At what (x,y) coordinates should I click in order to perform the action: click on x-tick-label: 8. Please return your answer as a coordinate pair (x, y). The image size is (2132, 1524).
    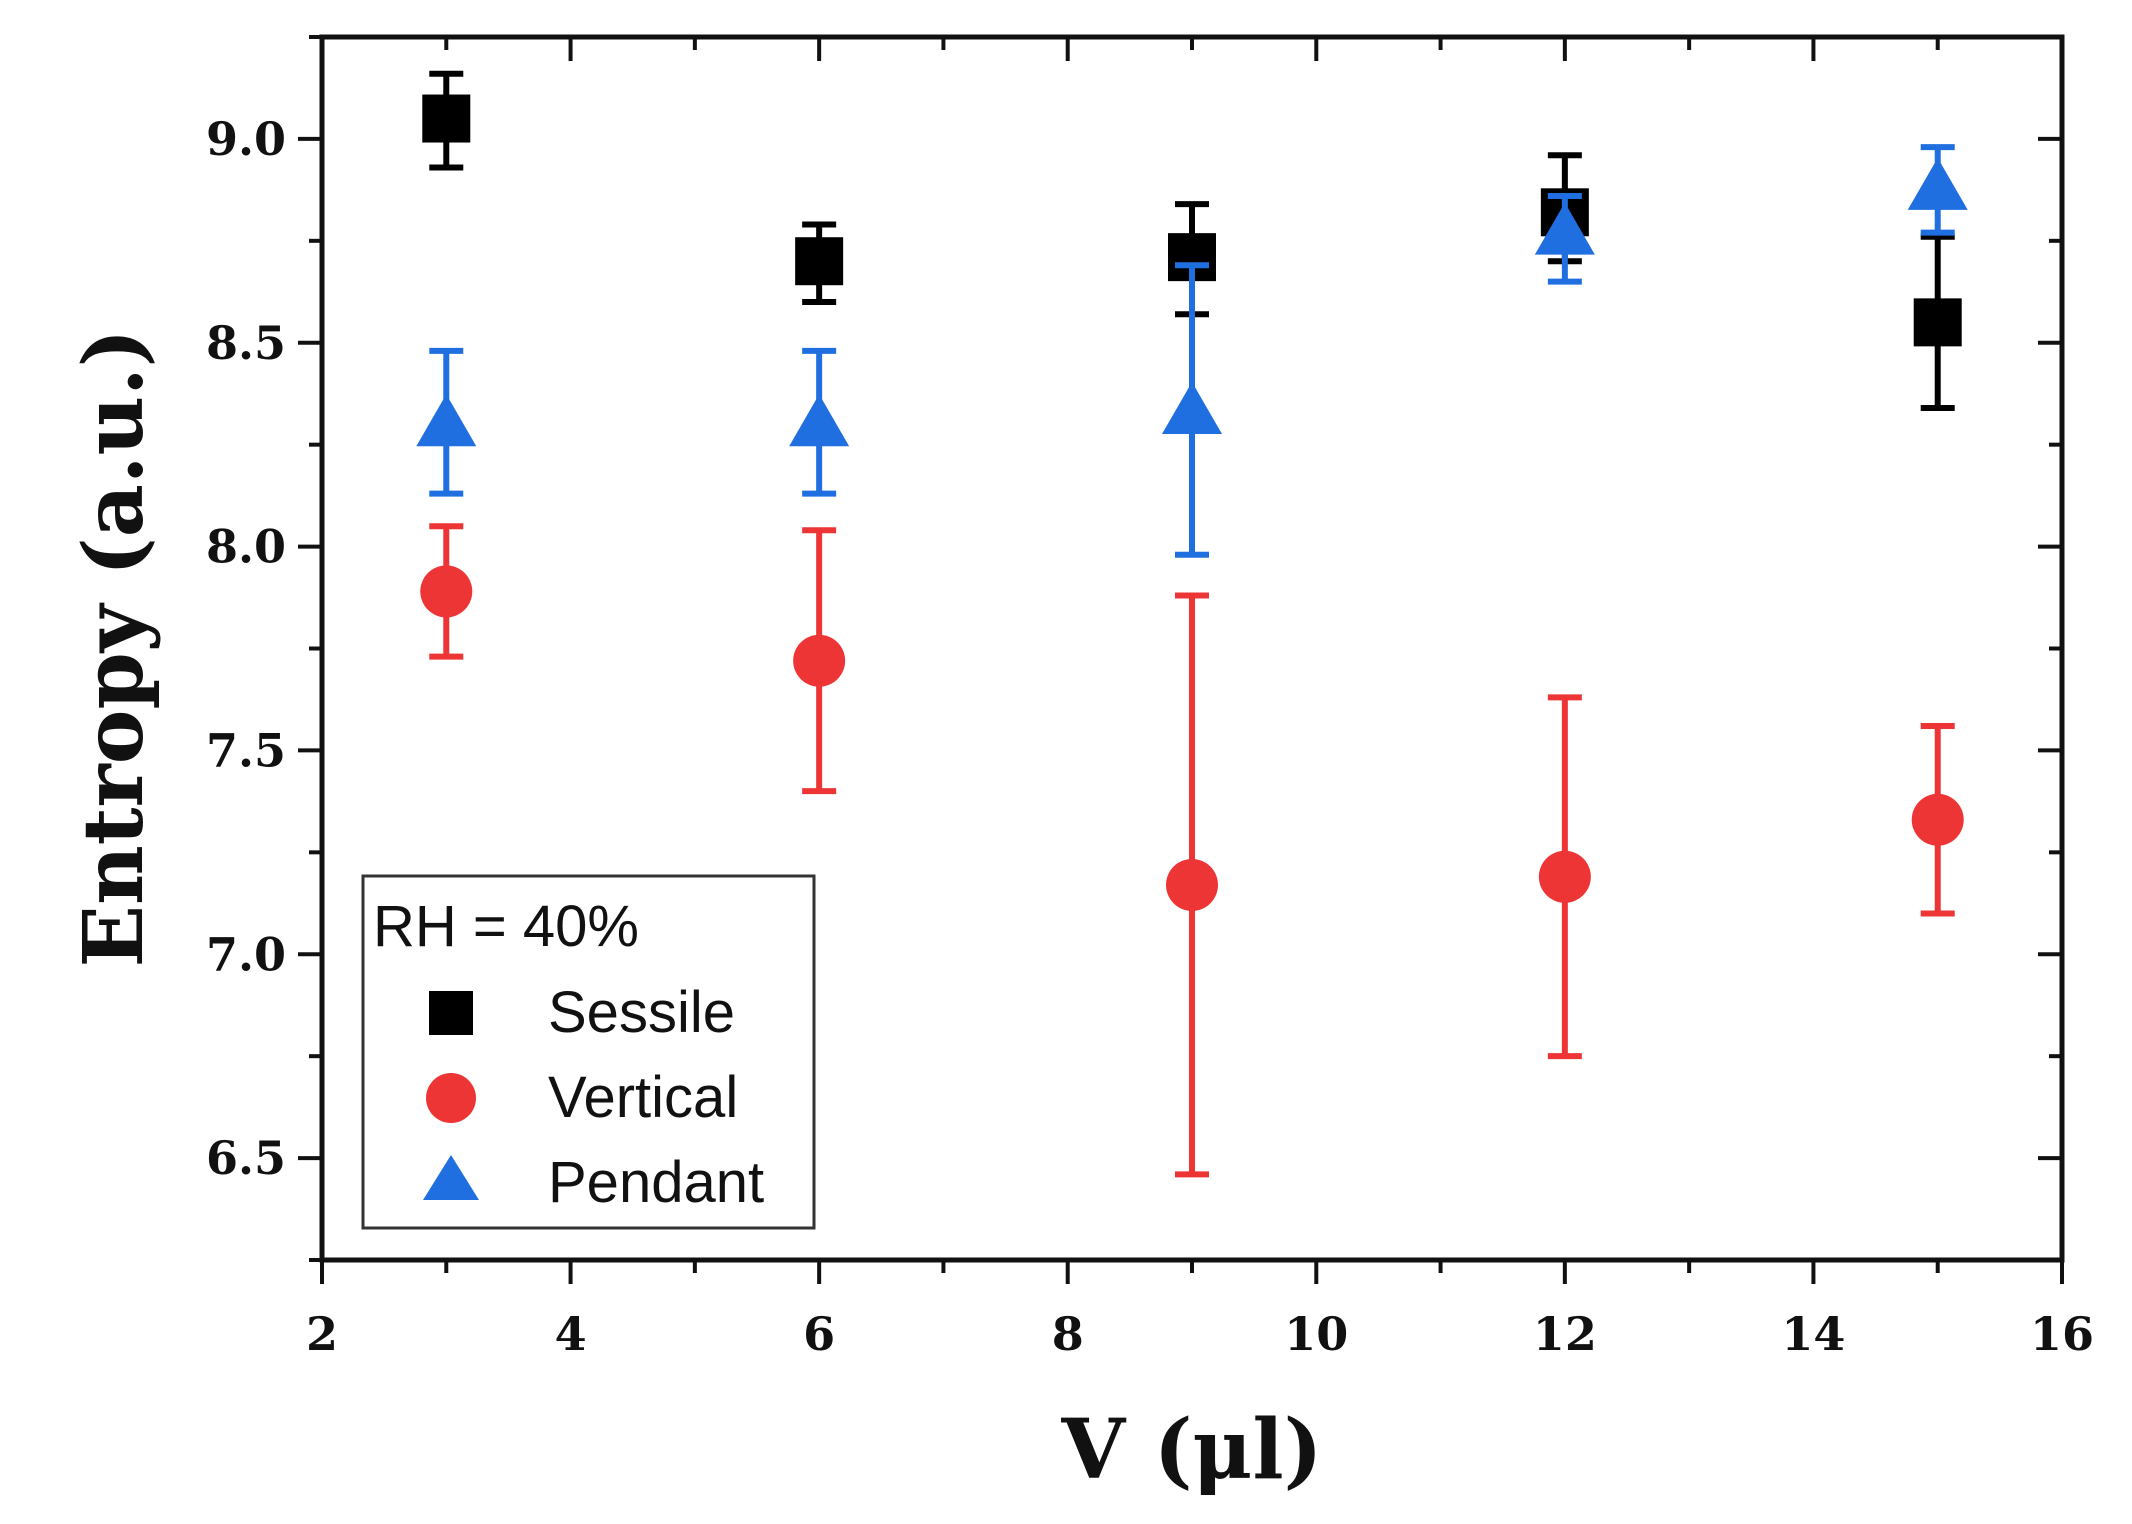
    Looking at the image, I should click on (1068, 1334).